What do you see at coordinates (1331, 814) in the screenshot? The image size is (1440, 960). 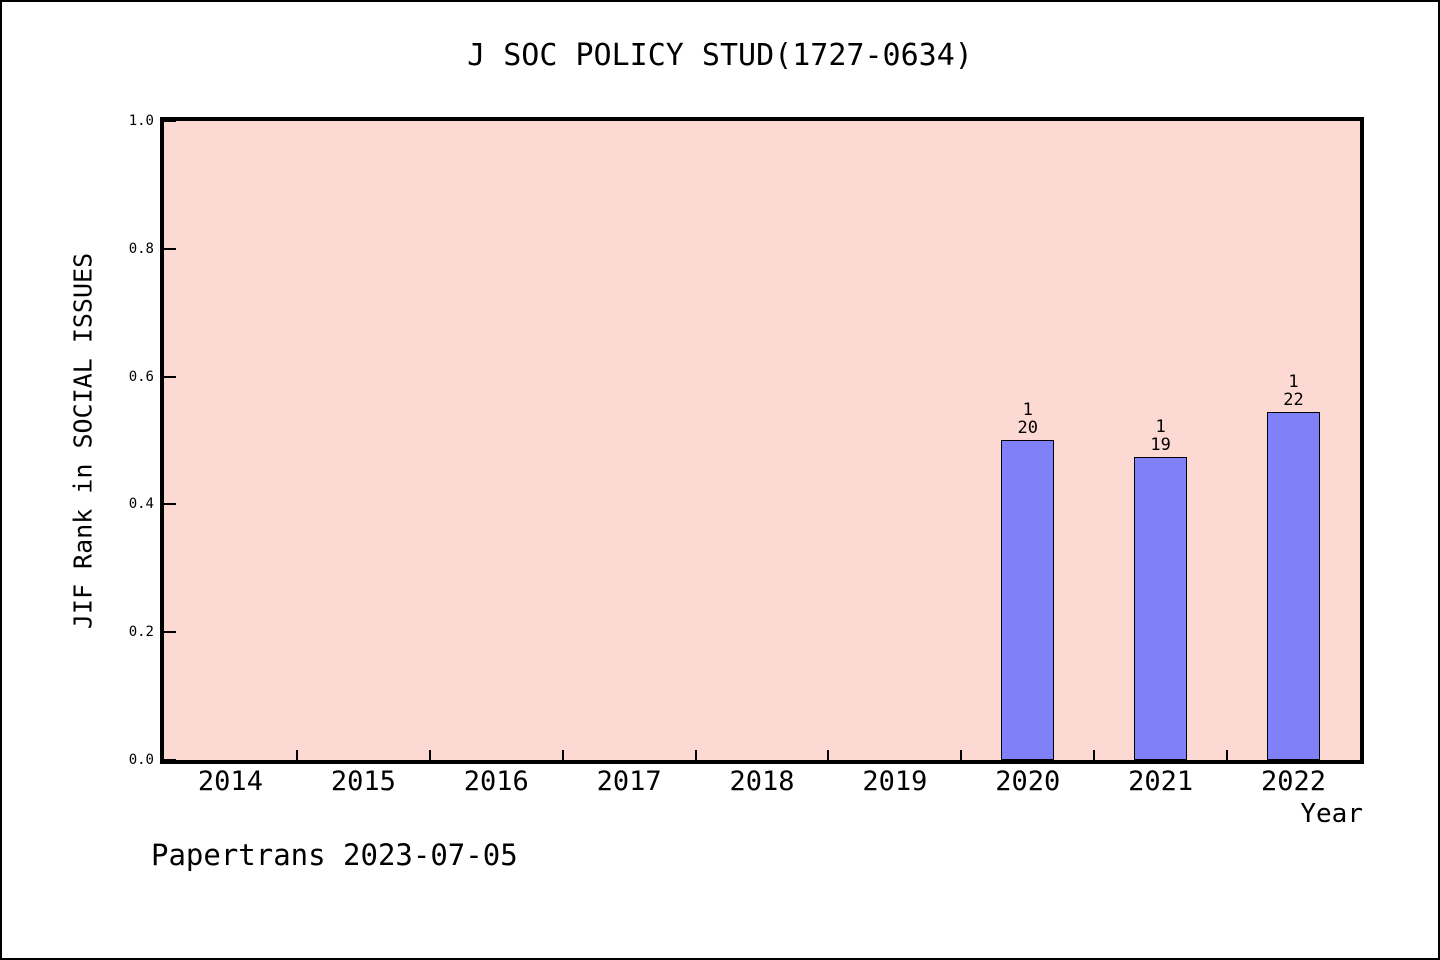 I see `x-axis-label: Year` at bounding box center [1331, 814].